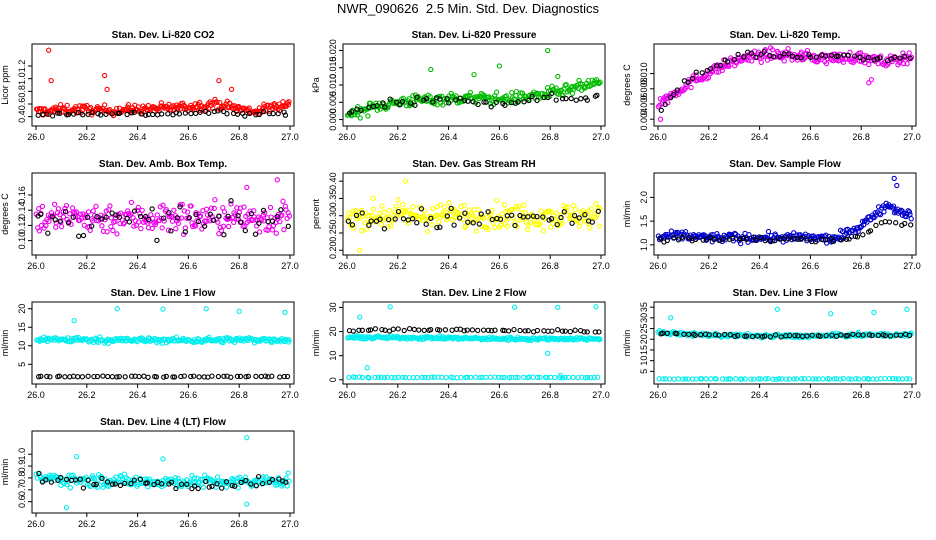  Describe the element at coordinates (290, 266) in the screenshot. I see `x-tick-label: 27.0` at that location.